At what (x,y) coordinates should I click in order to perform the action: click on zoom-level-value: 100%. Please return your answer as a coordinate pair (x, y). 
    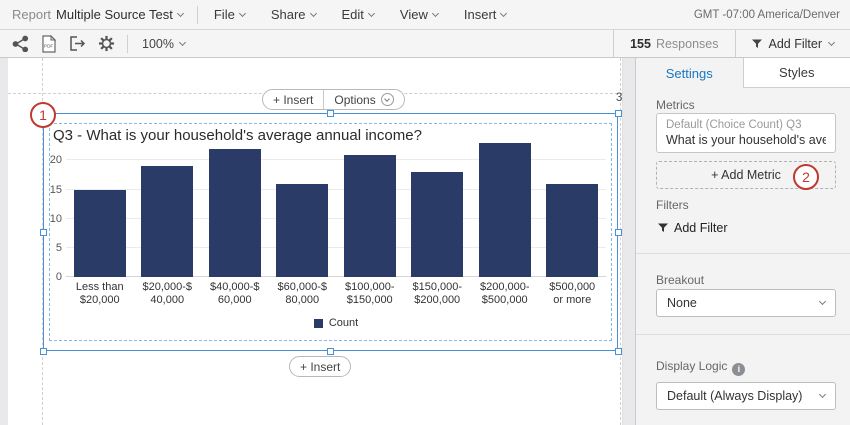
    Looking at the image, I should click on (158, 43).